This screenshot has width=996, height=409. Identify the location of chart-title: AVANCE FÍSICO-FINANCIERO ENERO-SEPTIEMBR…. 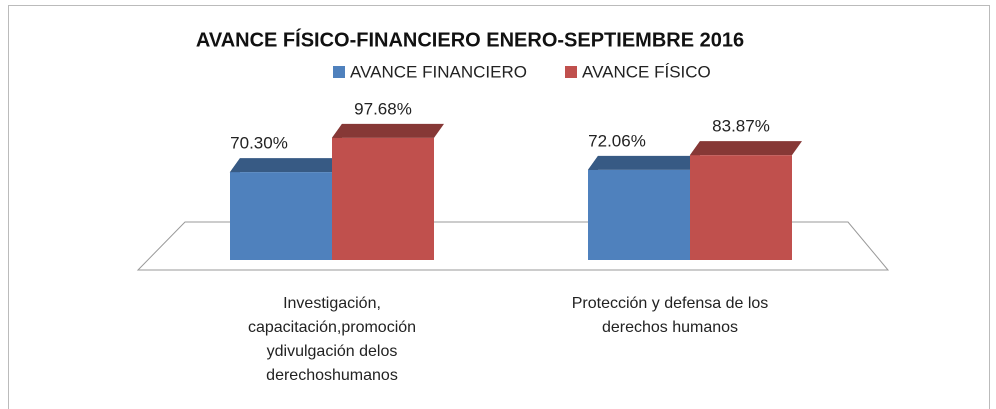
(470, 39).